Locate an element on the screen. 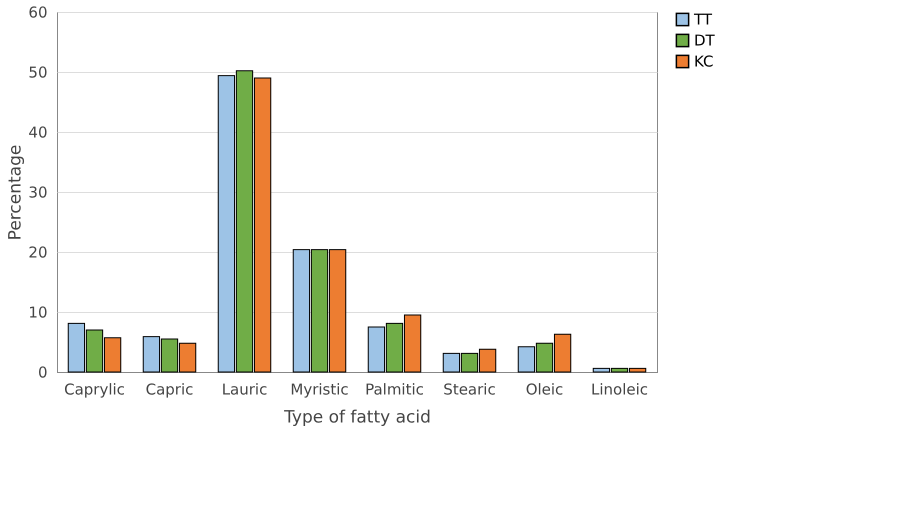 Image resolution: width=900 pixels, height=530 pixels. x-tick-label: Stearic is located at coordinates (469, 389).